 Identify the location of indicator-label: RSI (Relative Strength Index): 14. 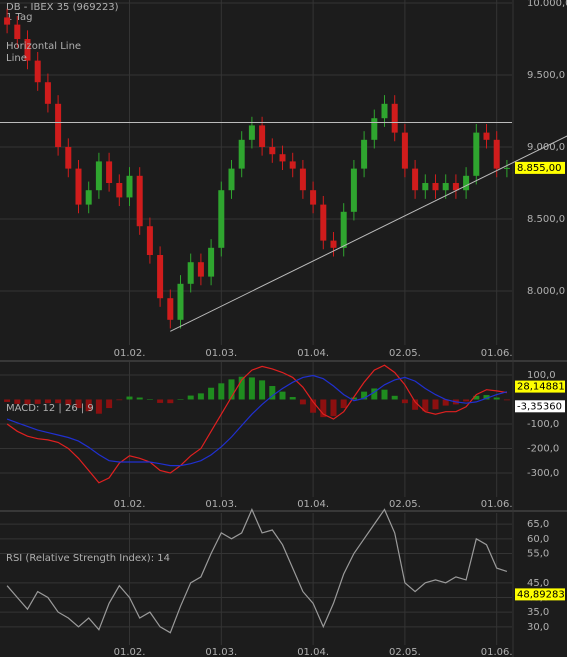
(88, 558).